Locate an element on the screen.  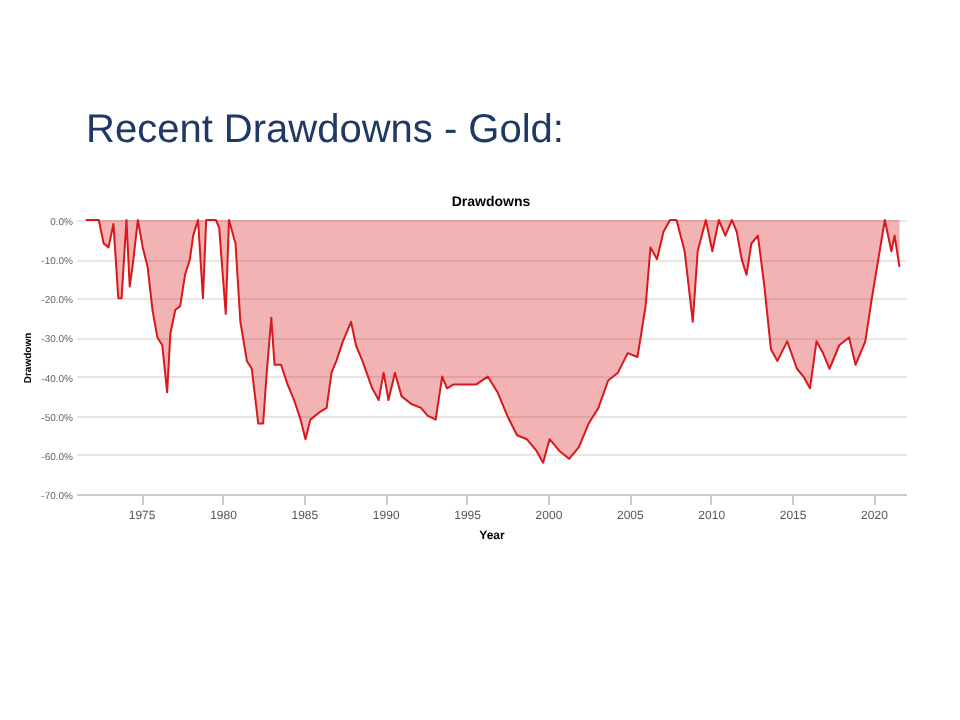
chart-title: Recent Drawdowns - Gold: is located at coordinates (325, 131).